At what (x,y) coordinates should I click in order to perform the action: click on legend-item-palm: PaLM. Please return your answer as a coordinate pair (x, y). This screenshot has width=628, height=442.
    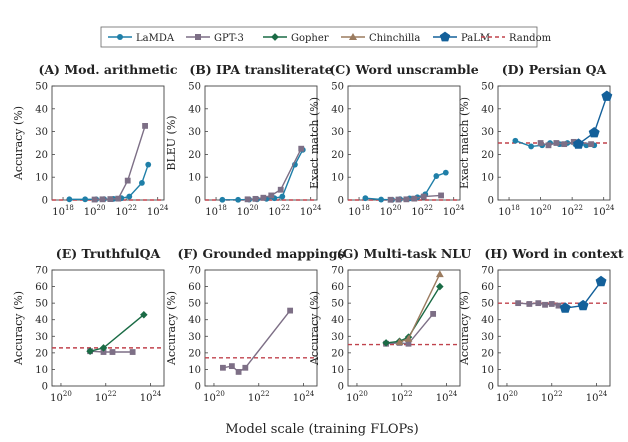
    Looking at the image, I should click on (461, 37).